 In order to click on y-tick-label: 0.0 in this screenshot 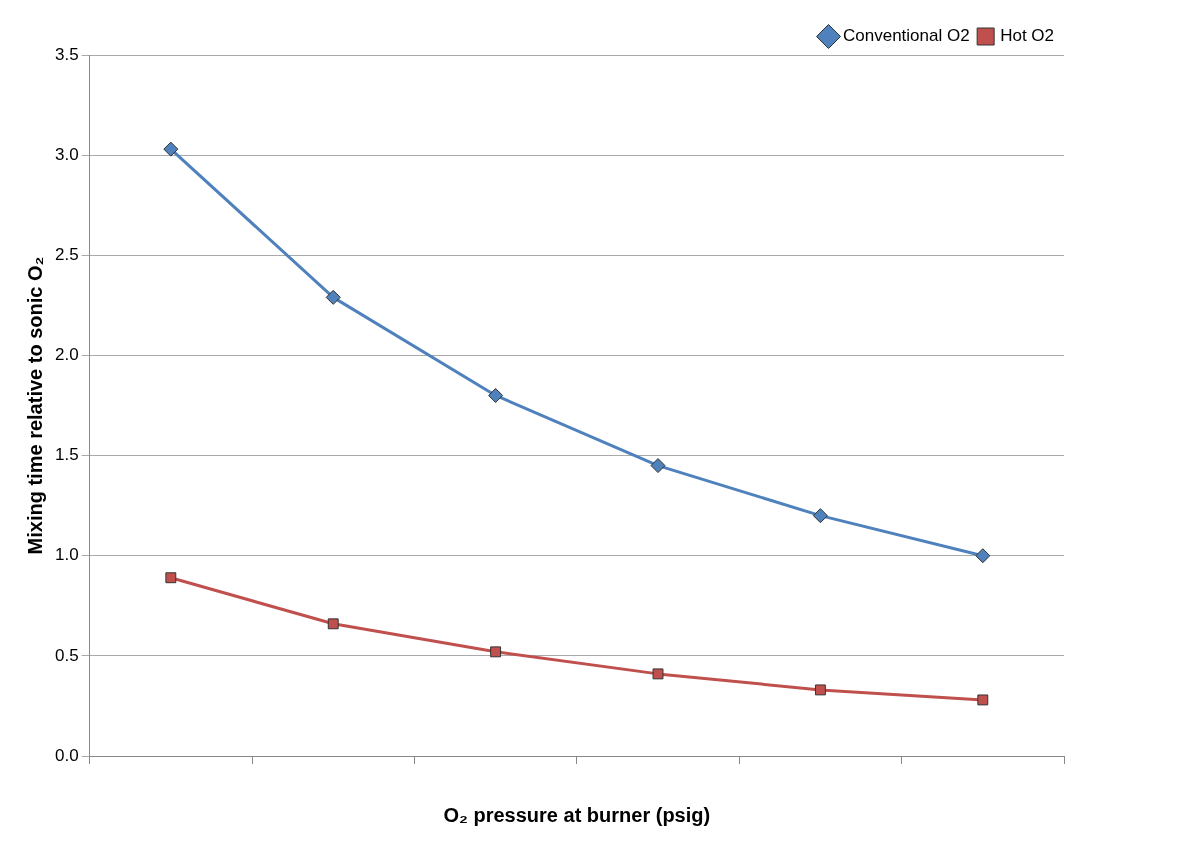, I will do `click(66, 755)`.